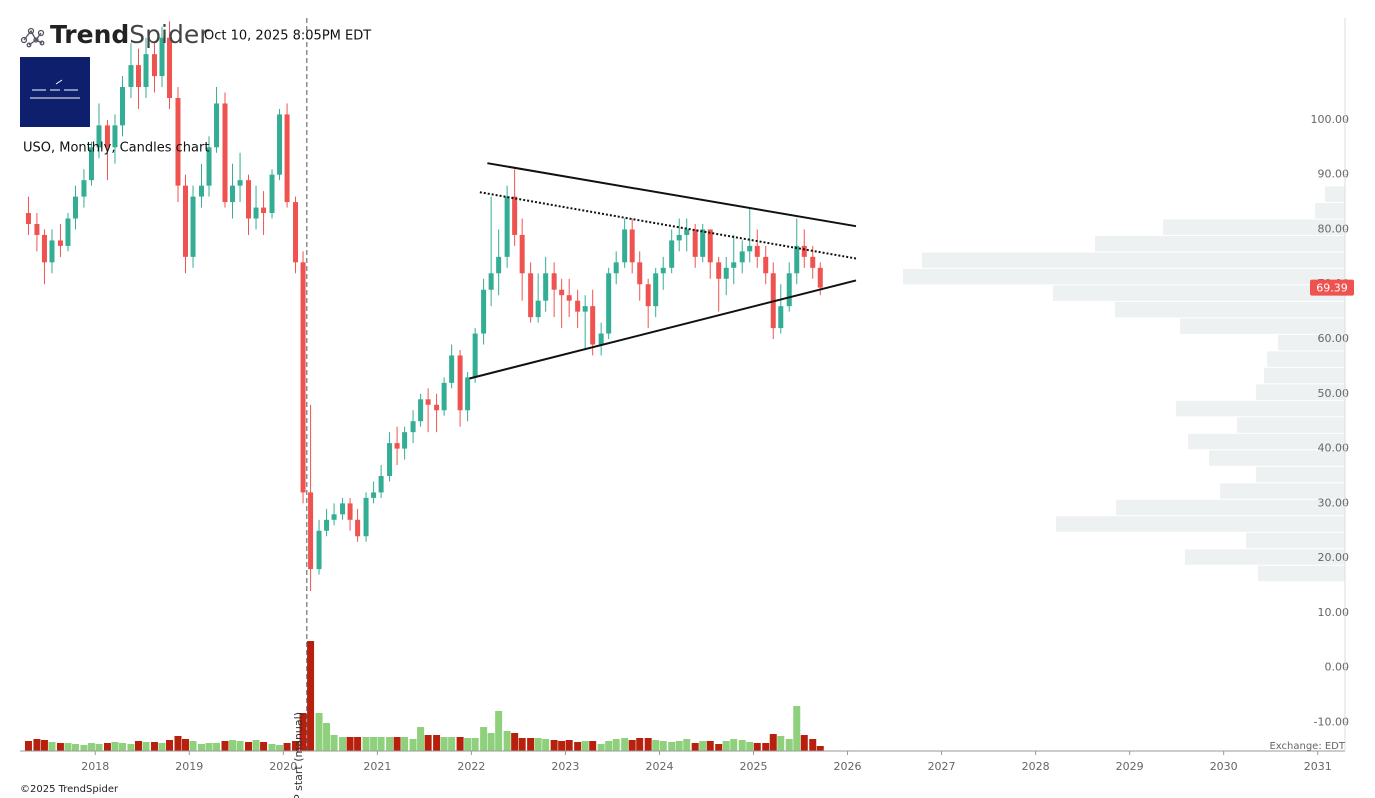  I want to click on x-tick-label: 2025, so click(753, 766).